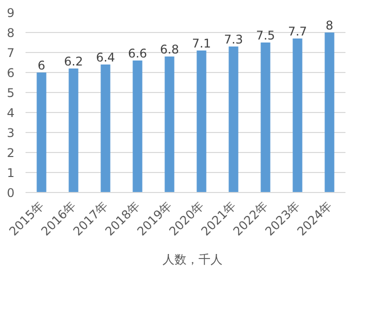 This screenshot has width=387, height=321. I want to click on y-tick-label: 2, so click(10, 153).